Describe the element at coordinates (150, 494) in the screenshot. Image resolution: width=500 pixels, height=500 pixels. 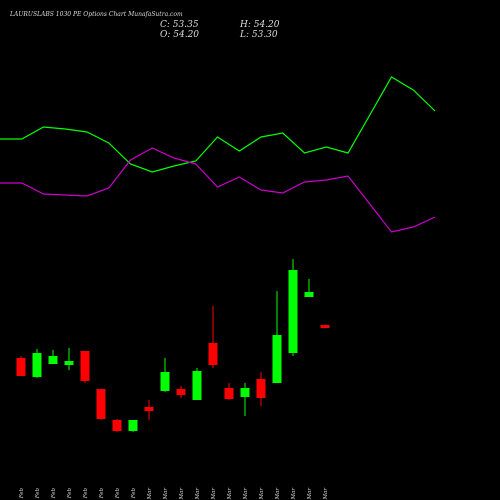
I see `x-tick-label: 03 Mar` at that location.